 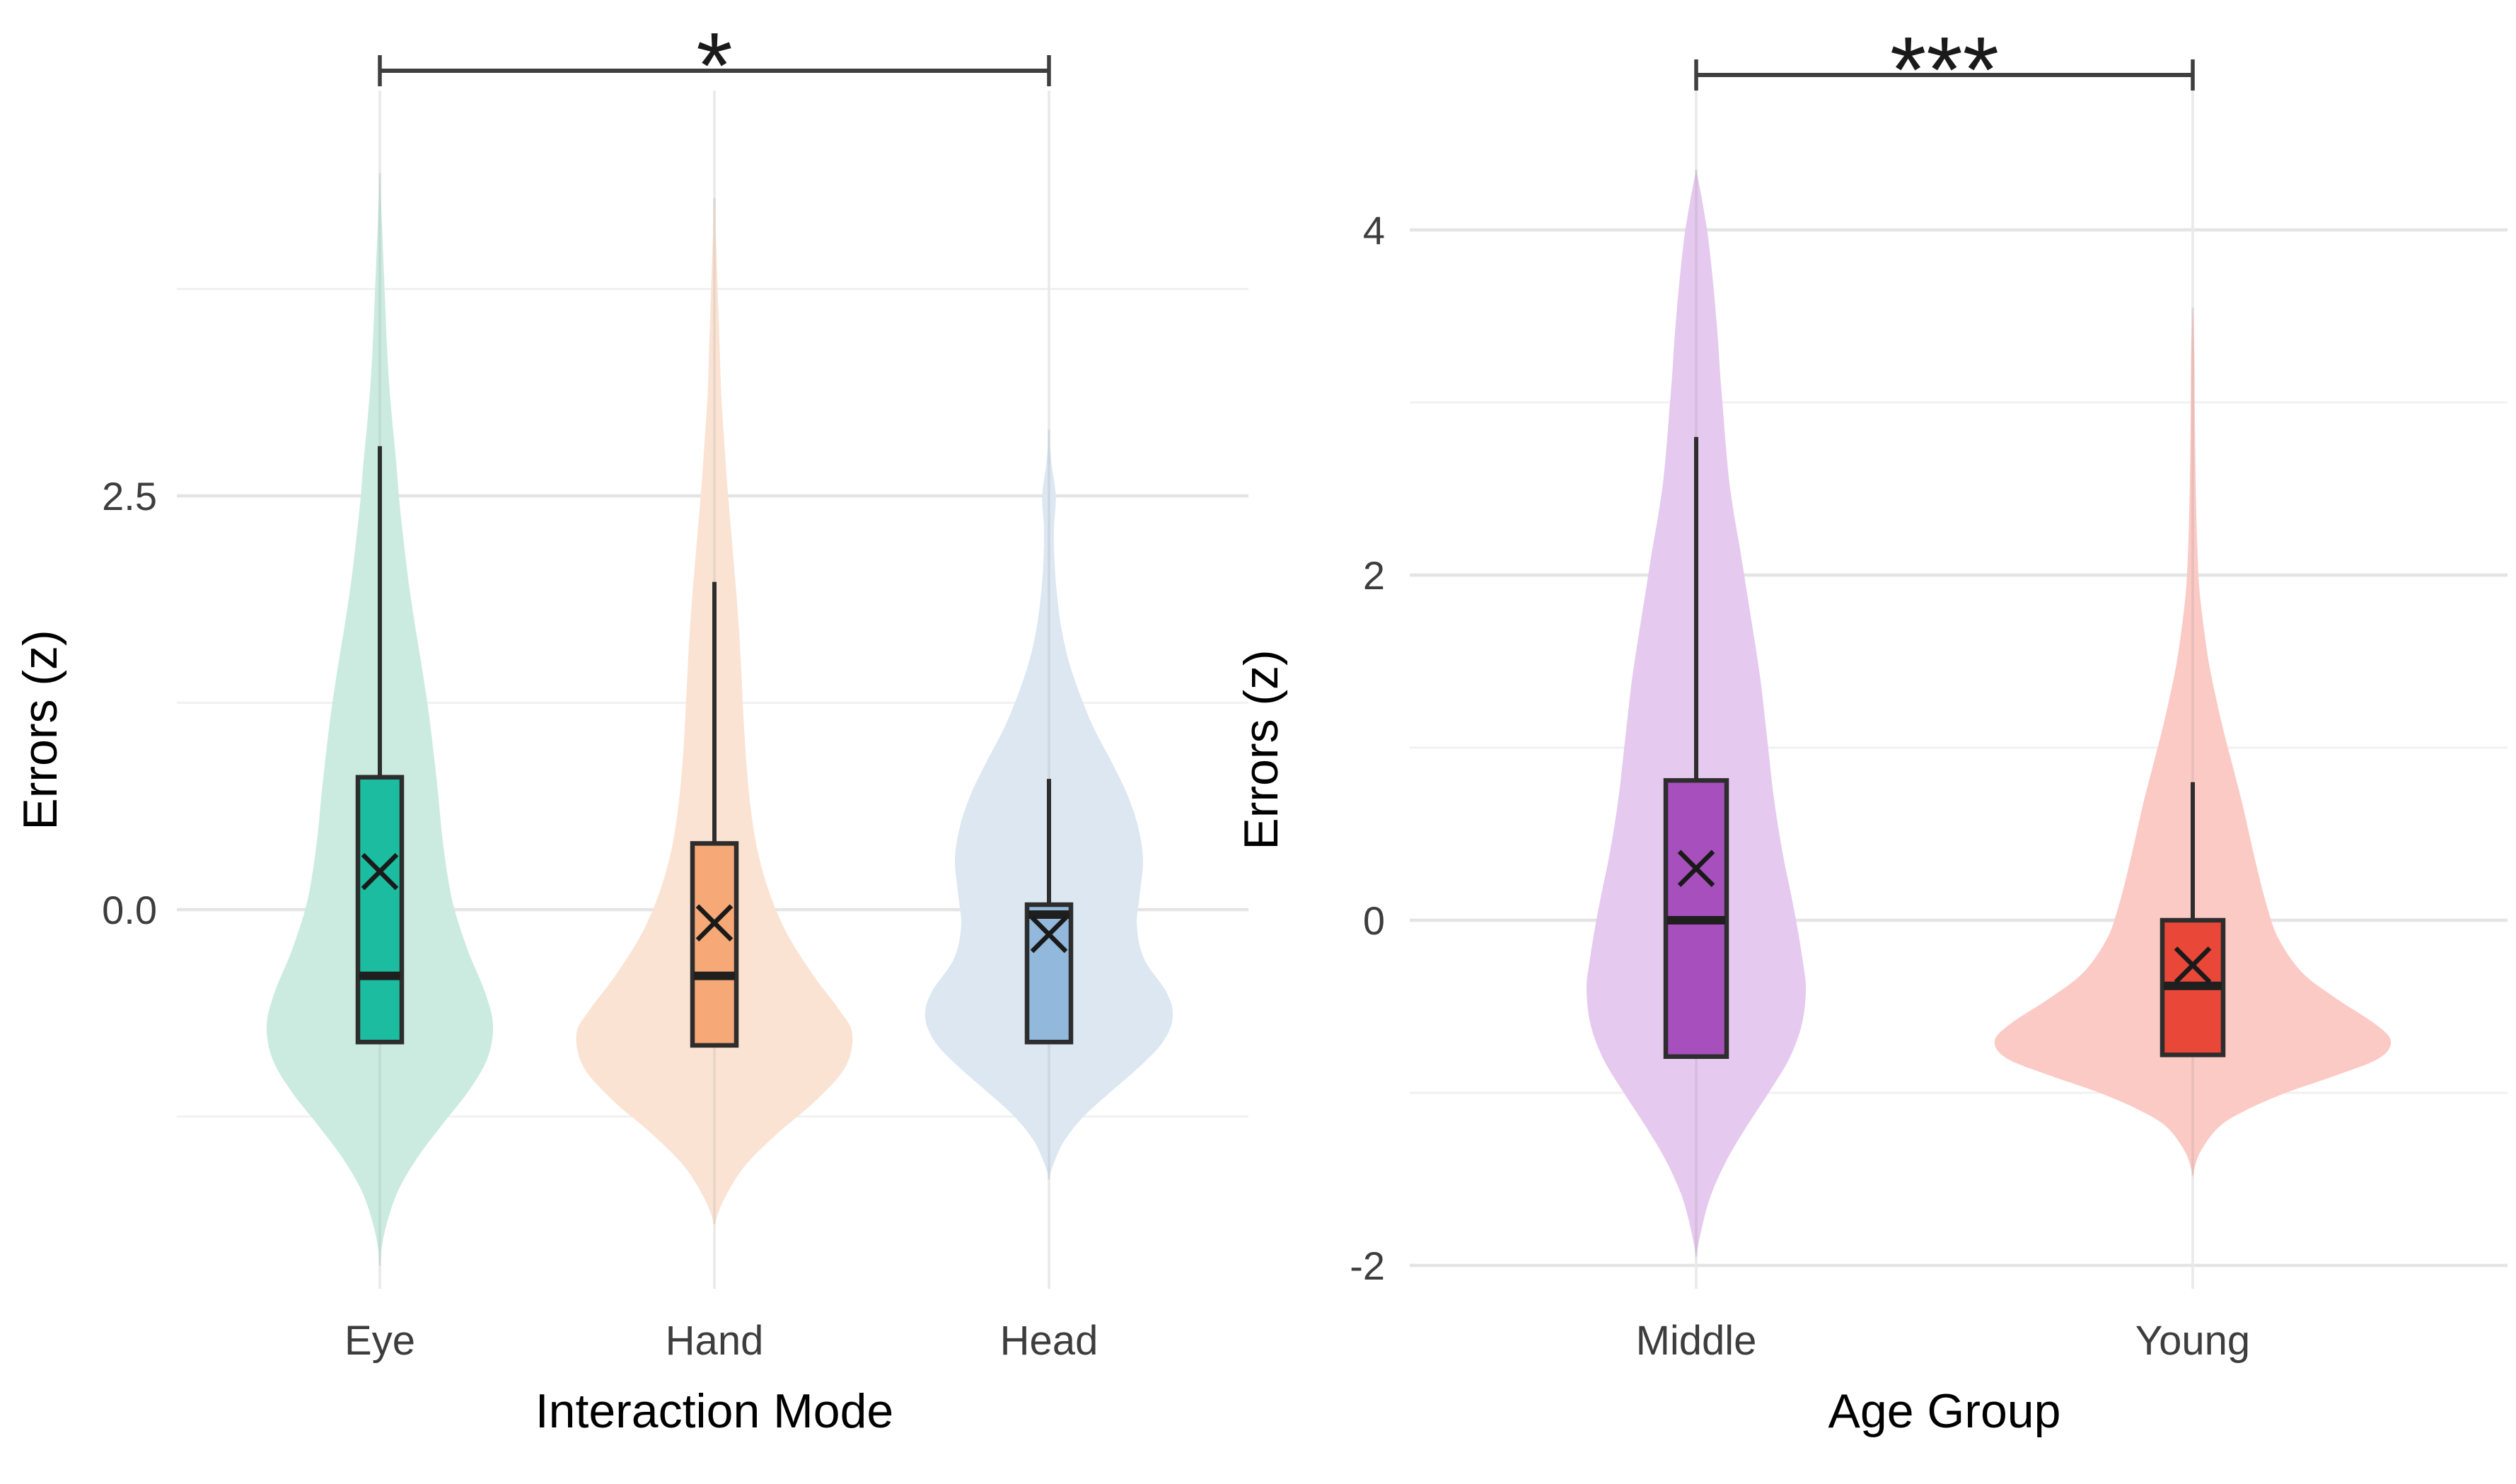 I want to click on x-tick-label-head: Head, so click(x=1049, y=1341).